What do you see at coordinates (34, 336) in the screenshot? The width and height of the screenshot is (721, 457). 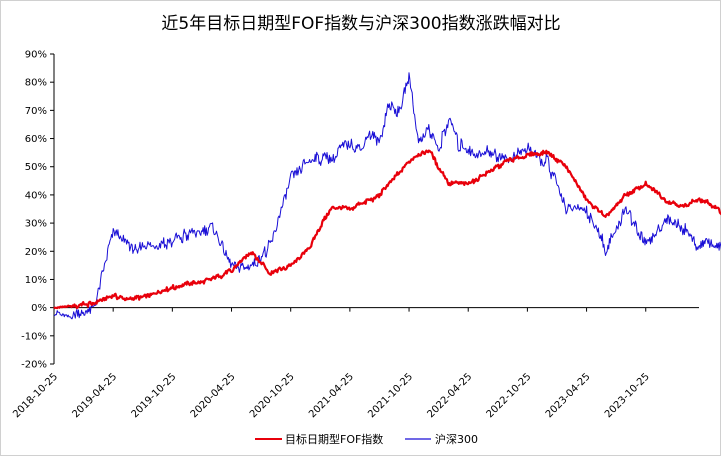 I see `y-tick-label: -10%` at bounding box center [34, 336].